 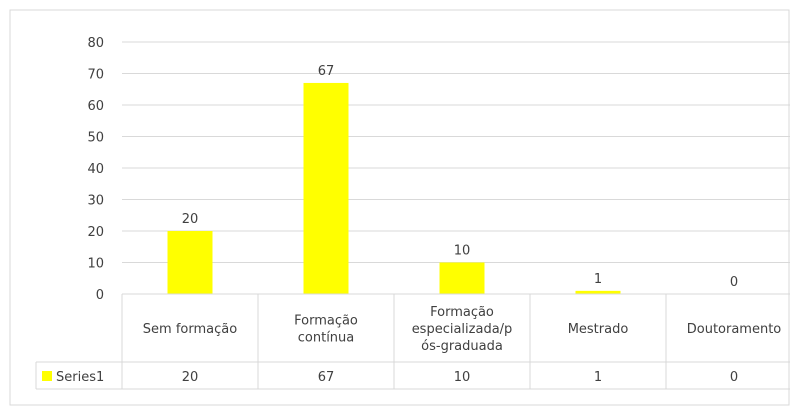 What do you see at coordinates (95, 201) in the screenshot?
I see `y-tick-label: 30` at bounding box center [95, 201].